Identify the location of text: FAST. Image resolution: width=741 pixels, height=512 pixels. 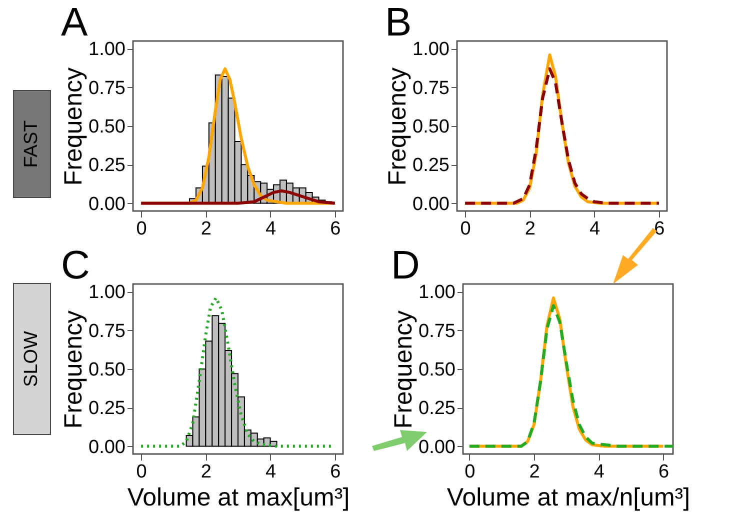
(32, 144).